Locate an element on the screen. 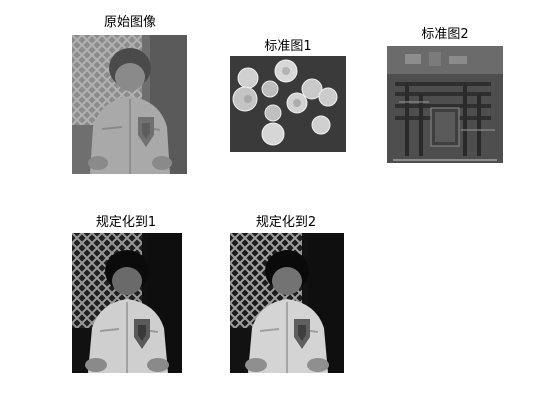 Image resolution: width=560 pixels, height=420 pixels. title-reference-1: 标准图1 is located at coordinates (288, 46).